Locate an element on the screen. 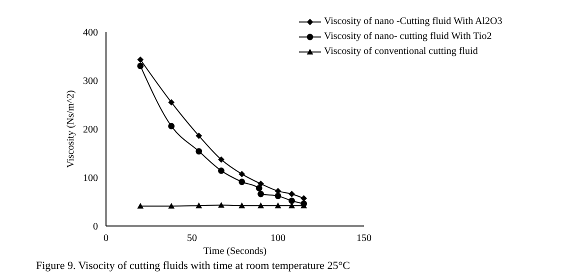 Image resolution: width=587 pixels, height=278 pixels. x-tick-label: 50 is located at coordinates (192, 238).